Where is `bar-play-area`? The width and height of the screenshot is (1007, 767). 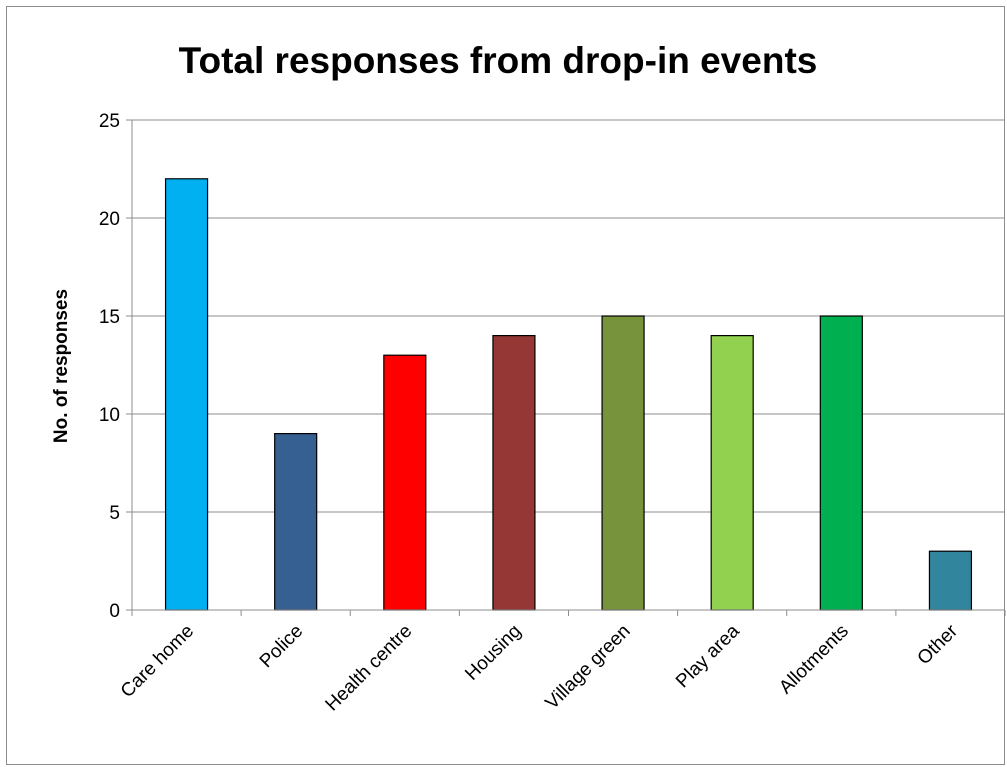
bar-play-area is located at coordinates (732, 473).